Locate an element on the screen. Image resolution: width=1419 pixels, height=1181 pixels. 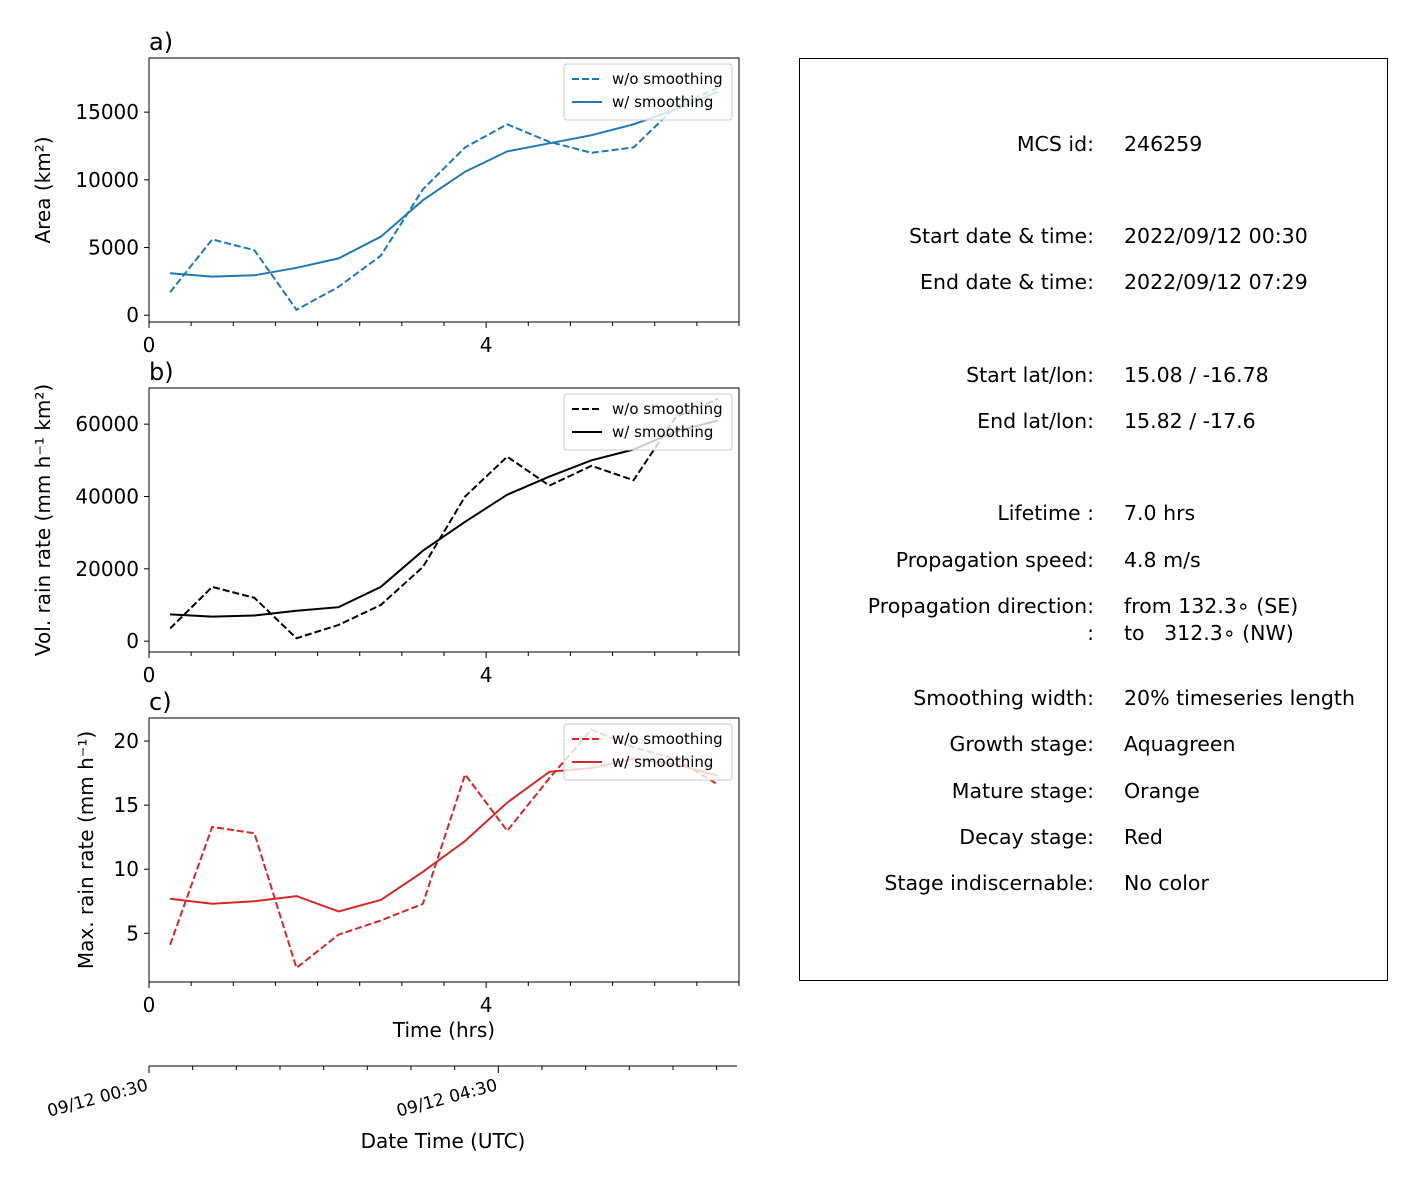
info-row: Stage indiscernable: No color is located at coordinates (1094, 883).